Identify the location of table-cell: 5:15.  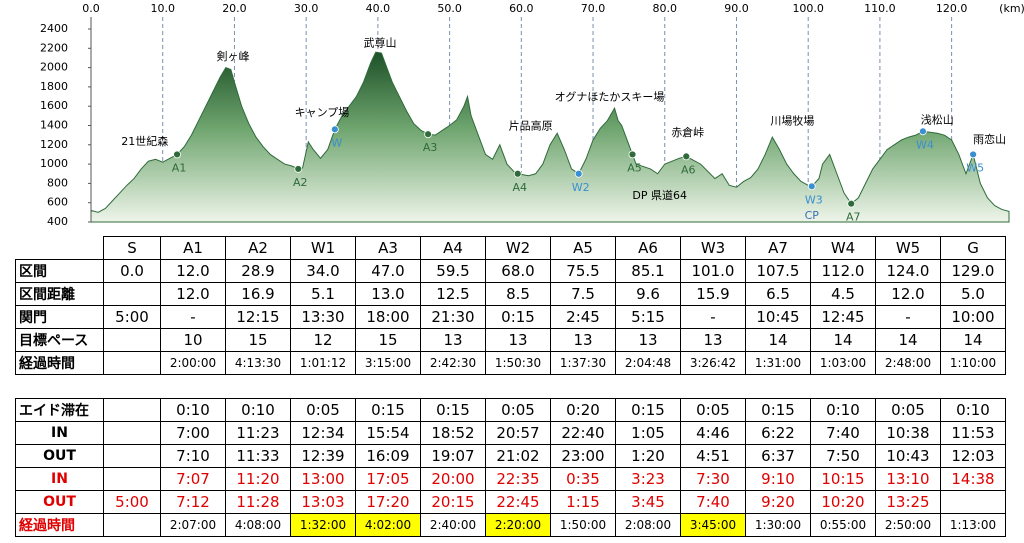
(648, 317).